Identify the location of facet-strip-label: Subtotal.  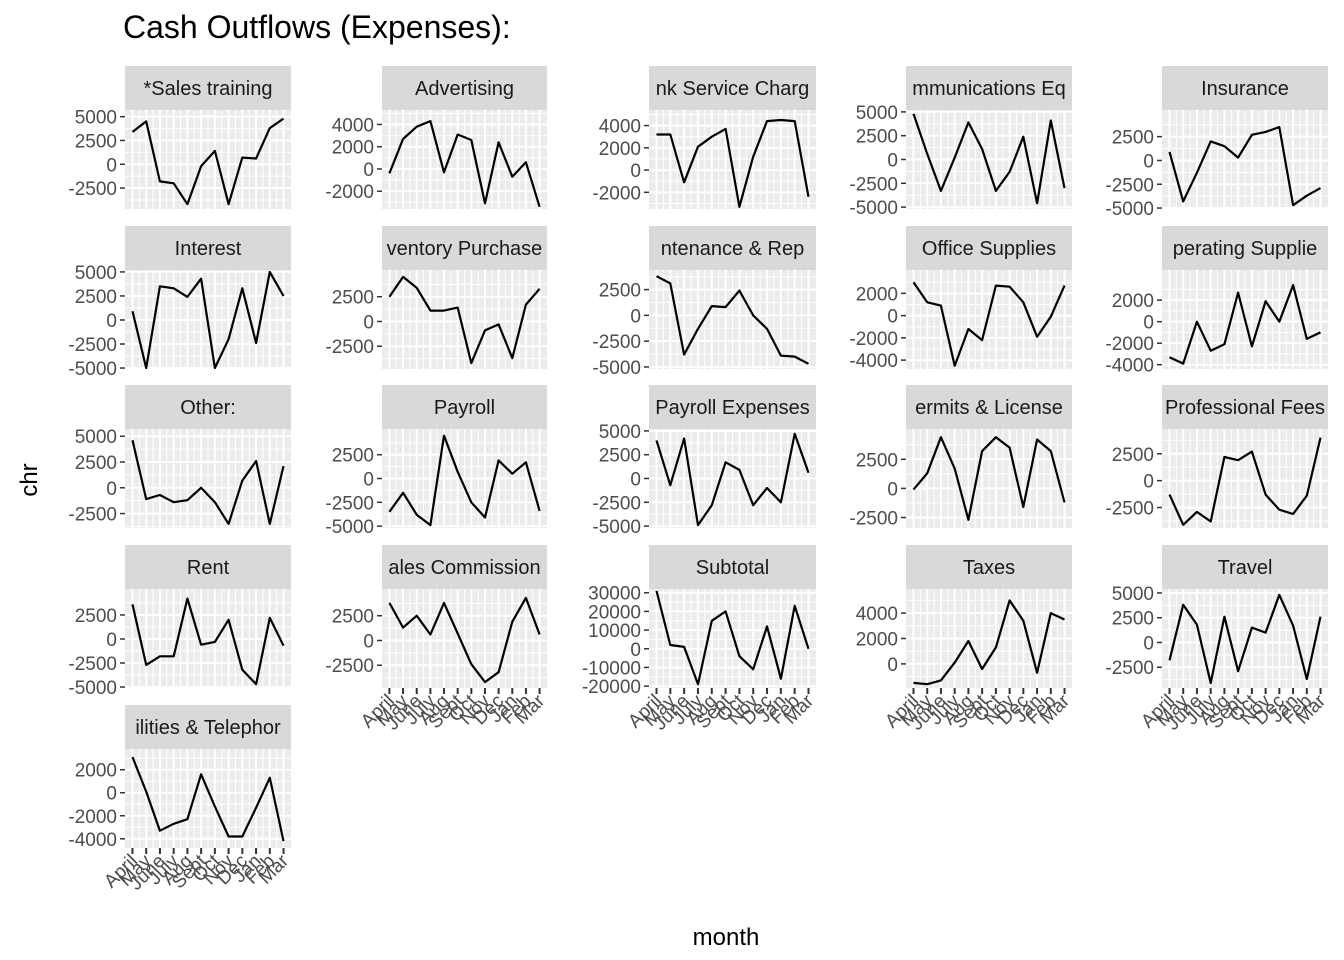
(732, 568).